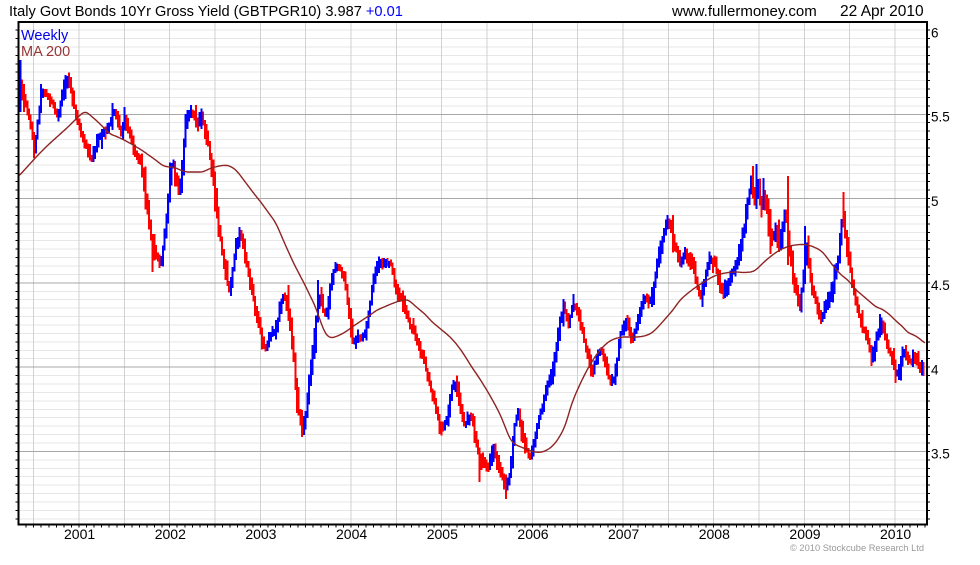 The width and height of the screenshot is (980, 565). Describe the element at coordinates (744, 11) in the screenshot. I see `svg-text: www.fullermoney.com` at that location.